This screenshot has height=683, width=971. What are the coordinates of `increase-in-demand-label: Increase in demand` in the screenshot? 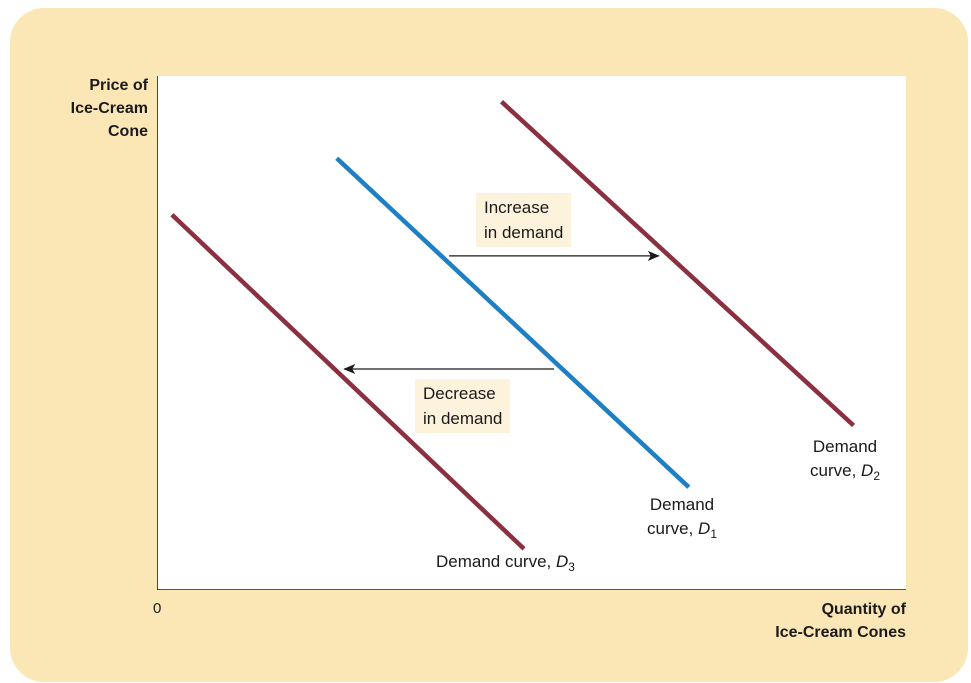 It's located at (524, 220).